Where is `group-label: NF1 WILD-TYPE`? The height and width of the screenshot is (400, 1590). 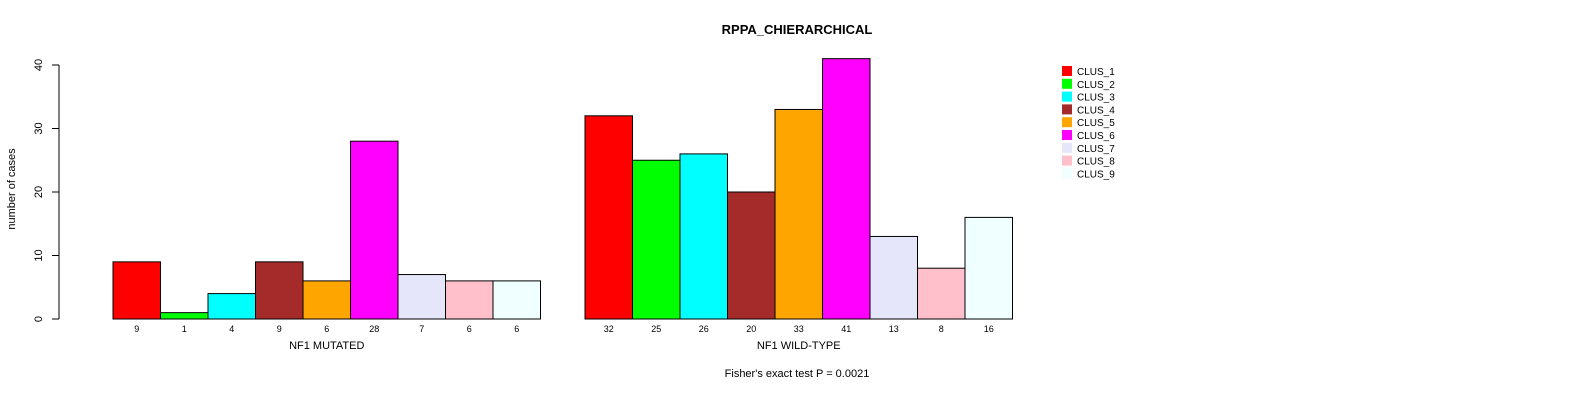 group-label: NF1 WILD-TYPE is located at coordinates (799, 346).